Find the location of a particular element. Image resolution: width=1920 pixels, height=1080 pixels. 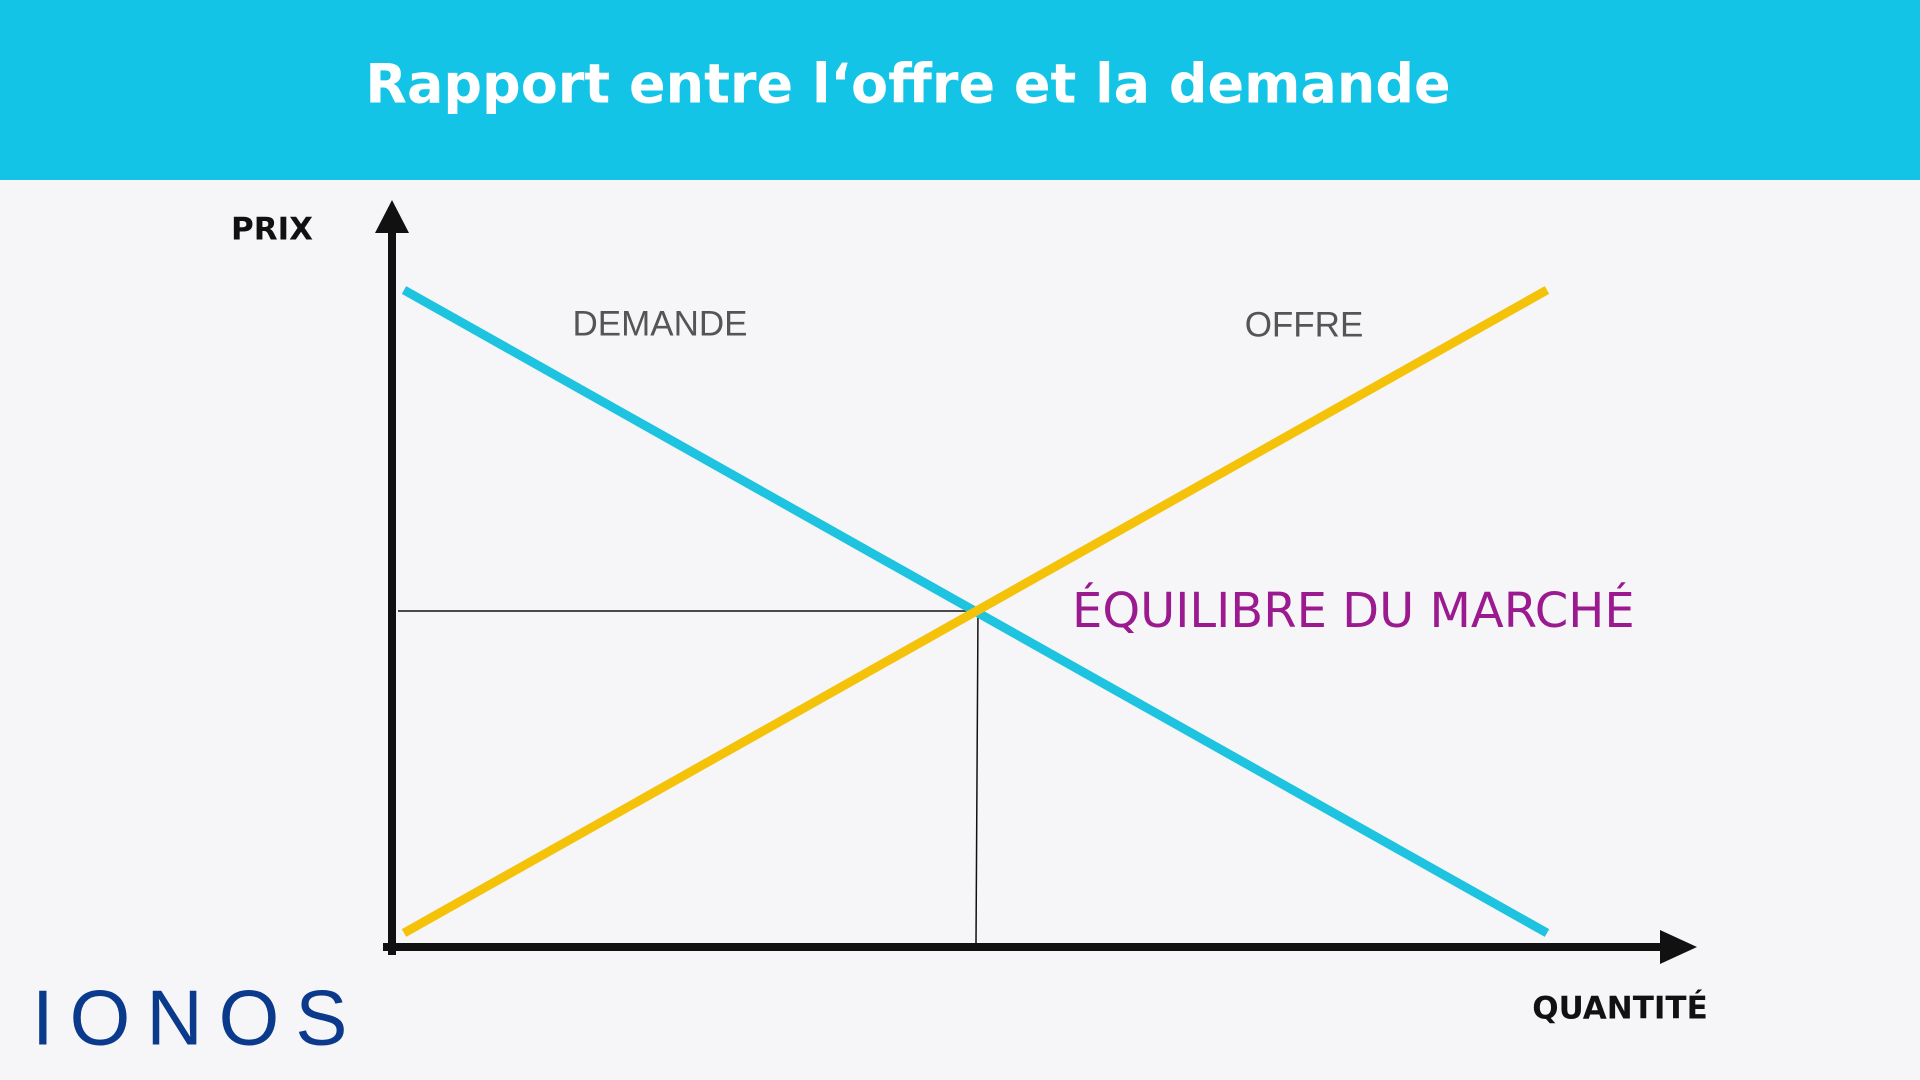

y-axis-arrow is located at coordinates (392, 216).